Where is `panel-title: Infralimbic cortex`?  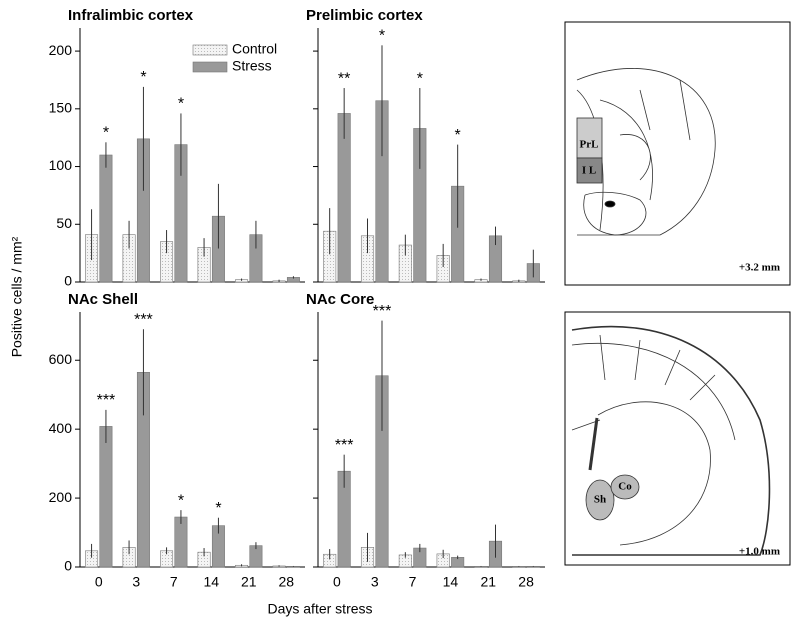
panel-title: Infralimbic cortex is located at coordinates (131, 15).